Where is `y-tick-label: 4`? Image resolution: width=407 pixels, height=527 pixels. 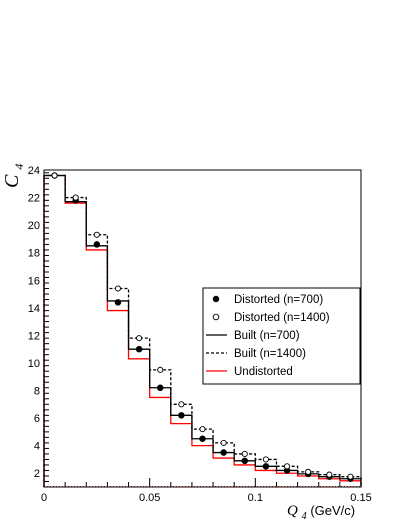
y-tick-label: 4 is located at coordinates (37, 447).